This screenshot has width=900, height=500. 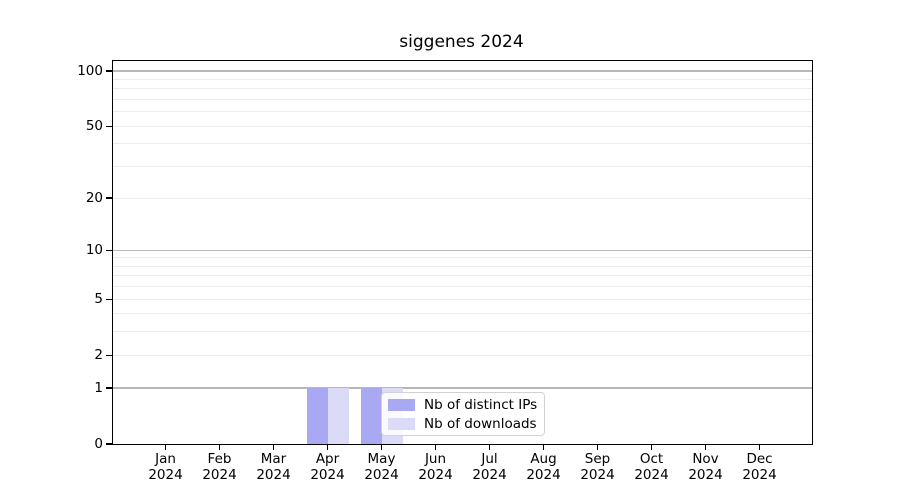 What do you see at coordinates (401, 423) in the screenshot?
I see `legend-swatch-downloads` at bounding box center [401, 423].